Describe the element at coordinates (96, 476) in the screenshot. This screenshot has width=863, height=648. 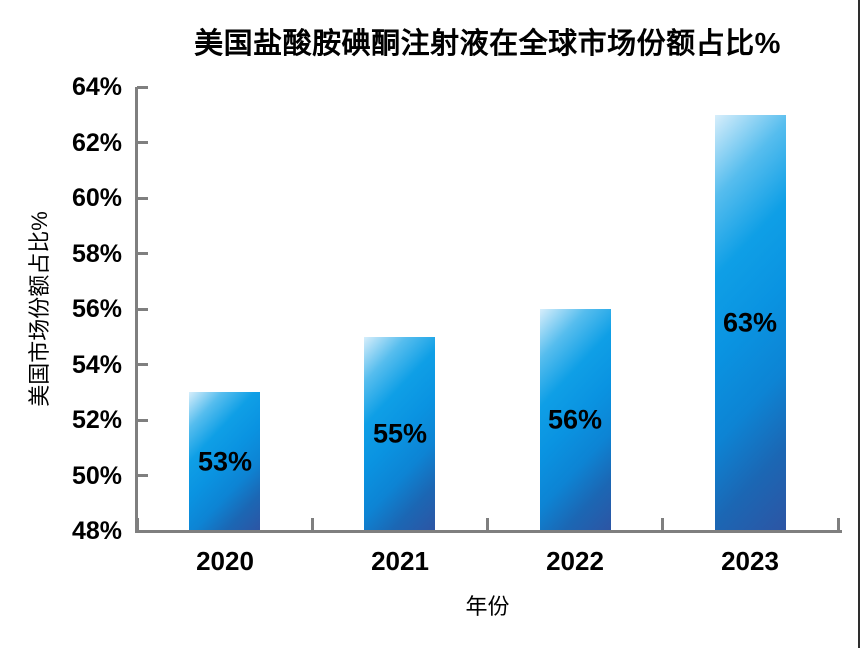
I see `y-tick-label: 50%` at that location.